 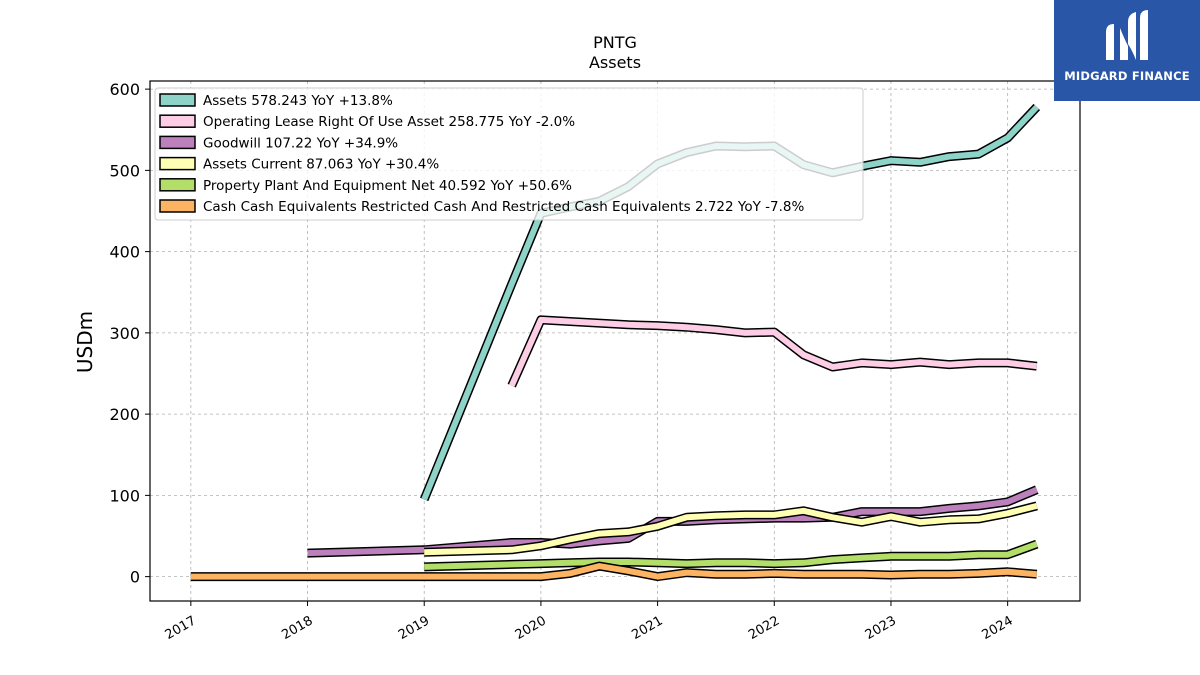 I want to click on brand-logo: MIDGARD FINANCE, so click(x=1127, y=50).